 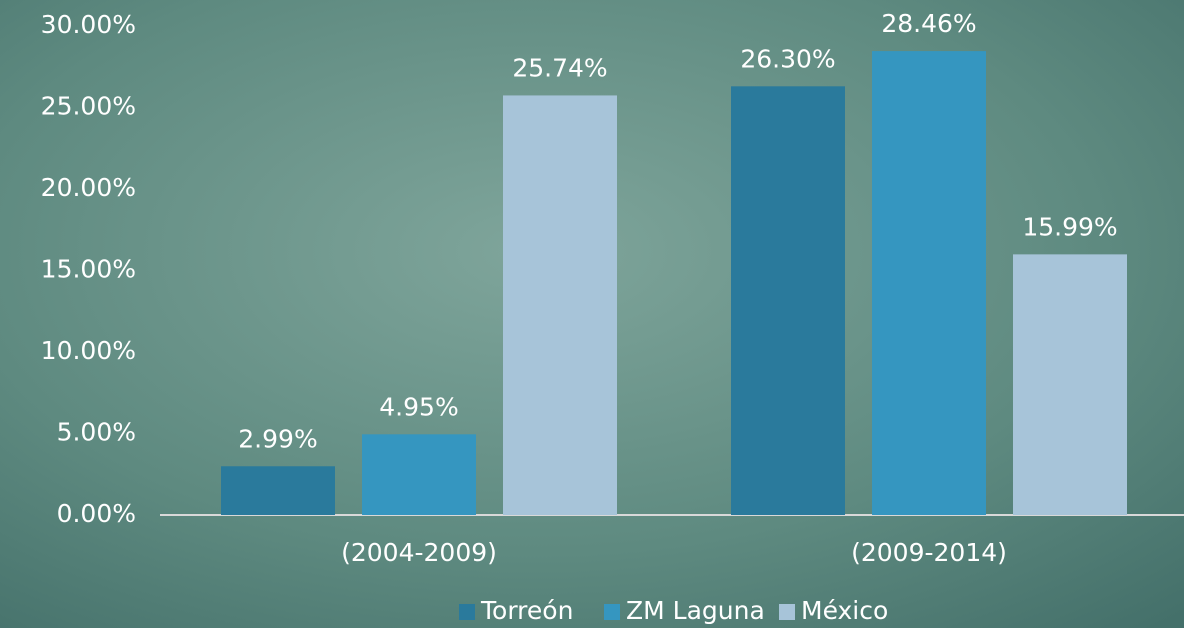 I want to click on value-label: 2.99%, so click(x=277, y=438).